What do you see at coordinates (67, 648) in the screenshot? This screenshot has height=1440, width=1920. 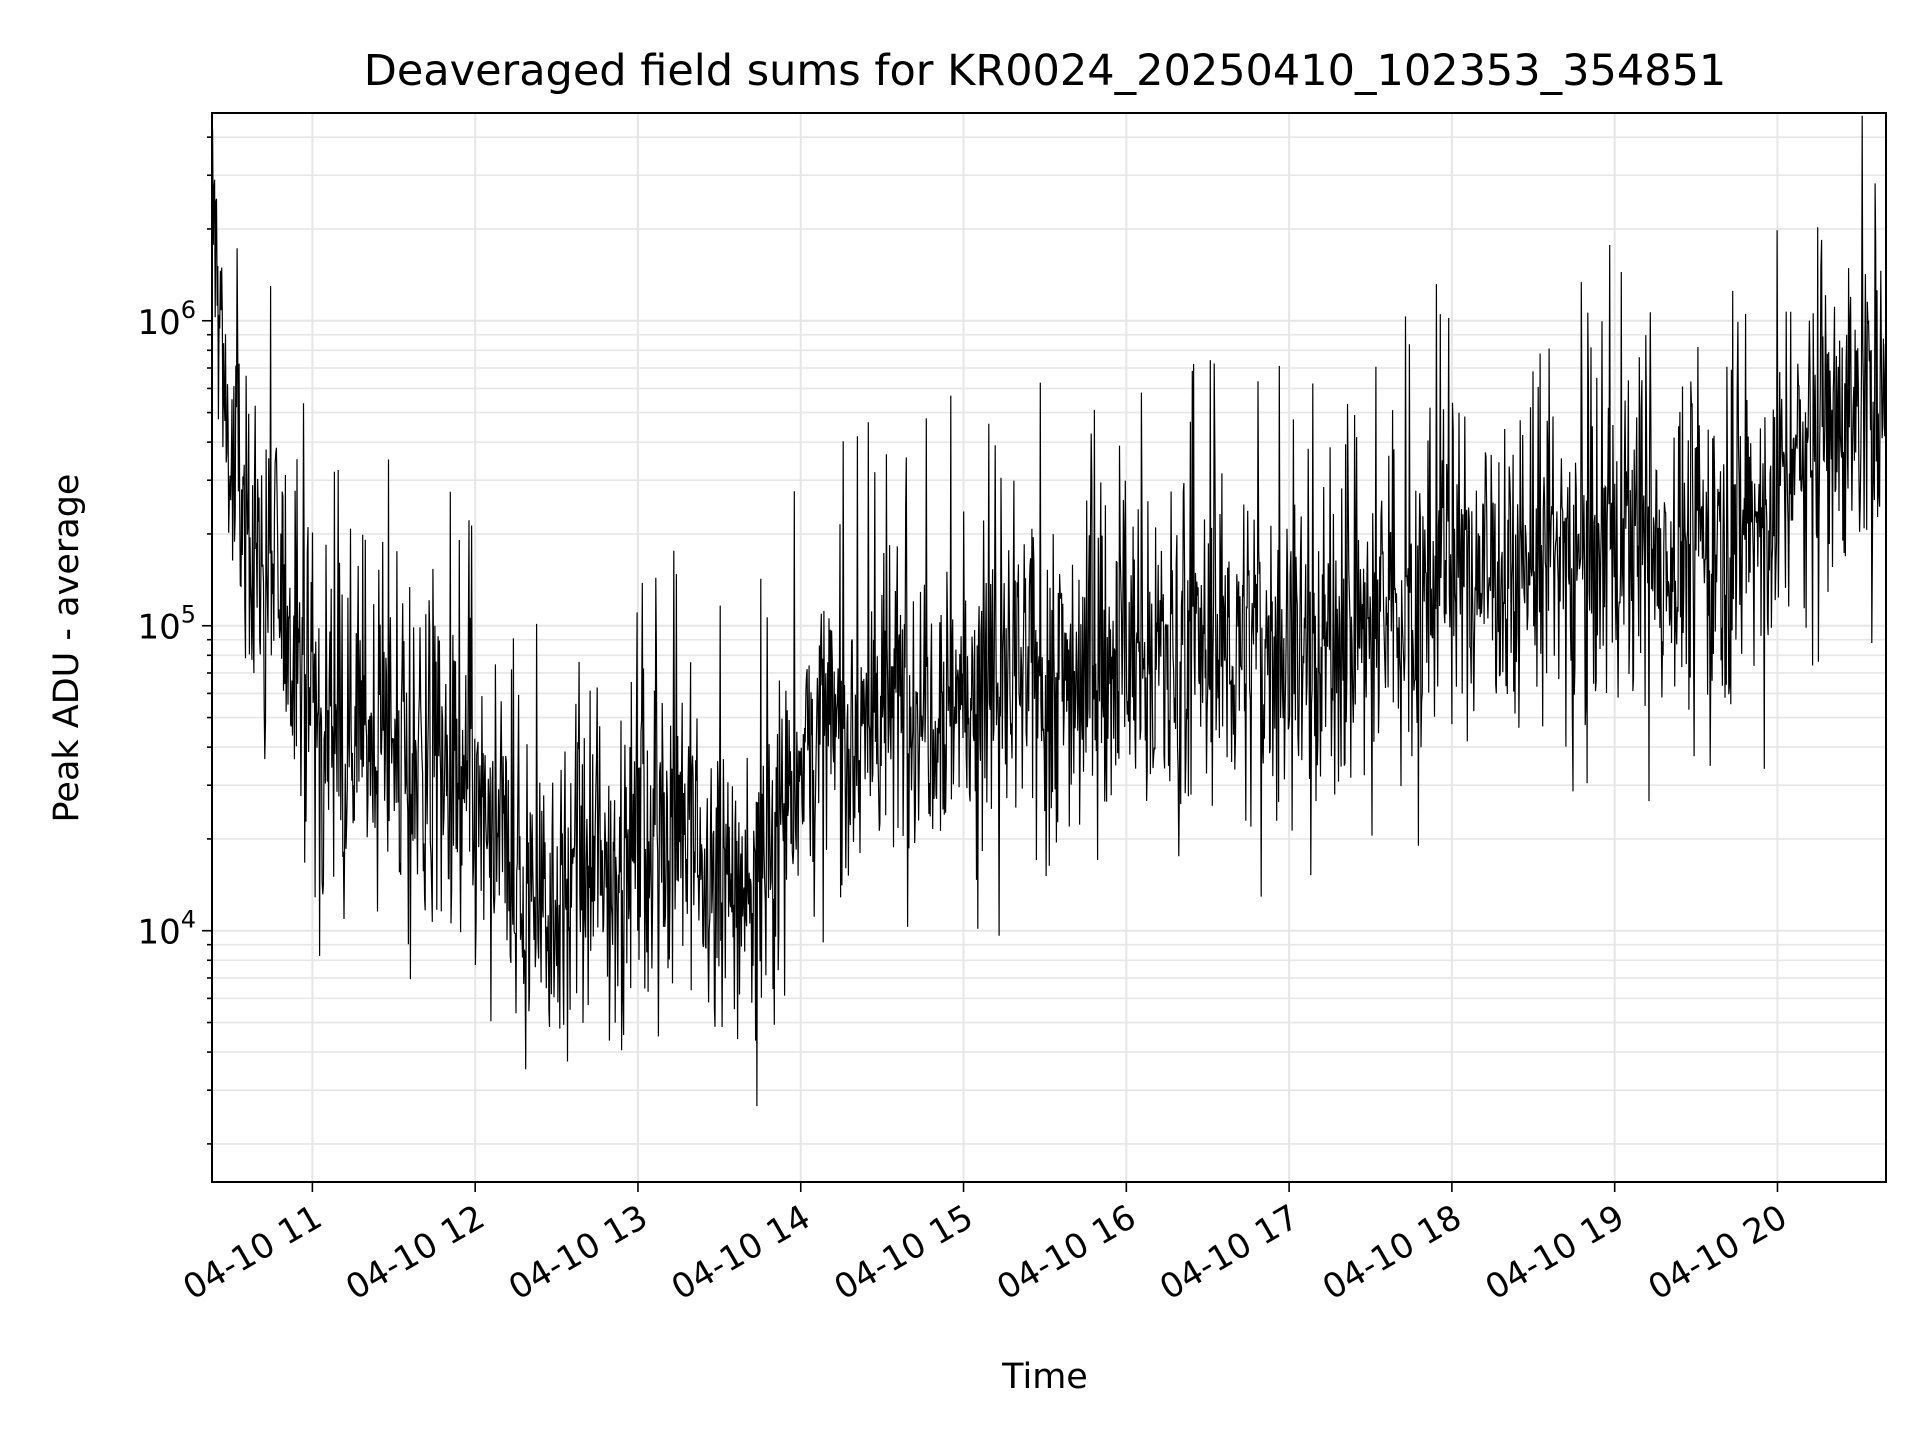 I see `y-axis-label: Peak ADU - average` at bounding box center [67, 648].